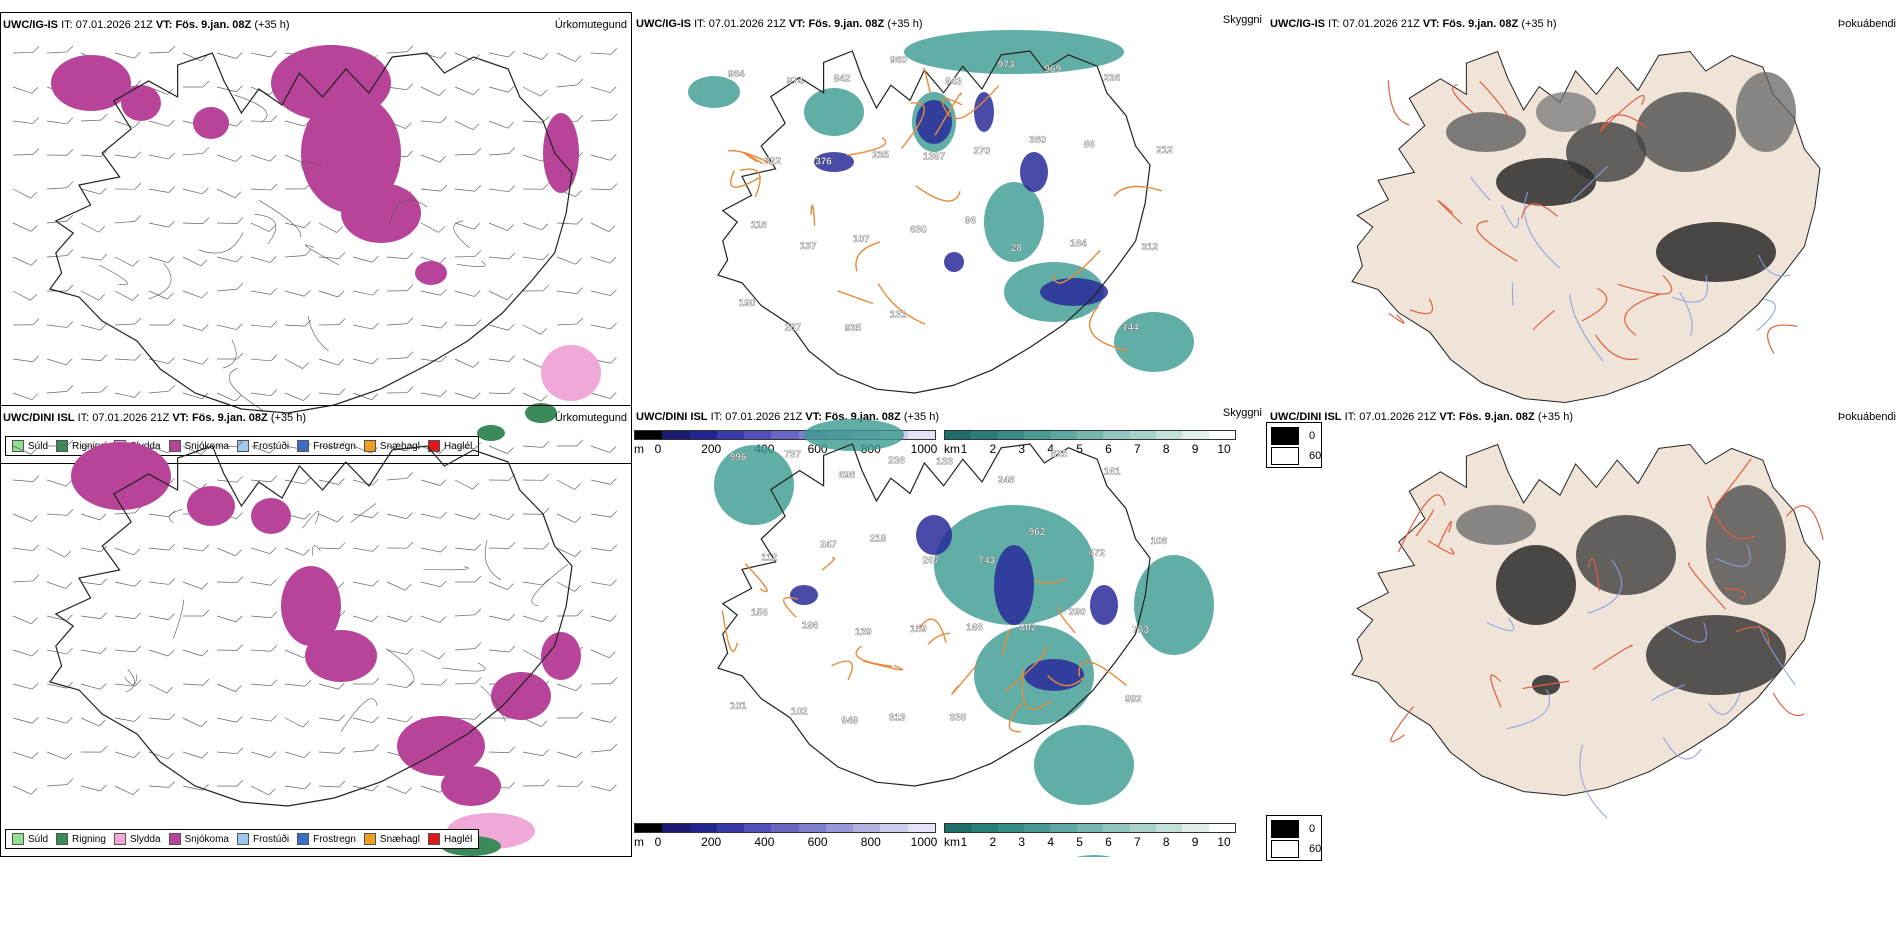  Describe the element at coordinates (449, 839) in the screenshot. I see `legend-item-7: Haglél` at that location.